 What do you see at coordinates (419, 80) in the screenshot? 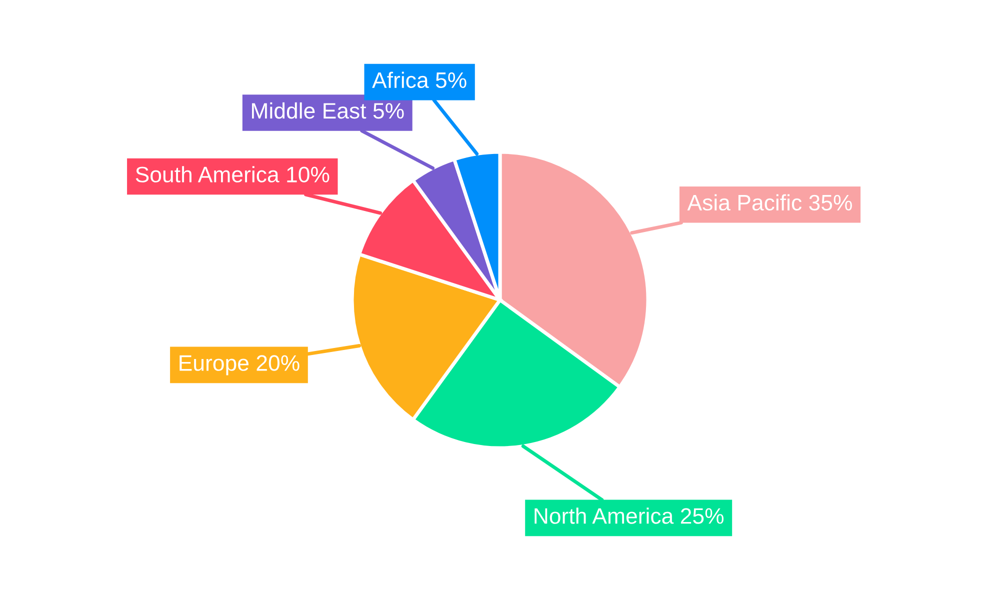
I see `slice-label: Africa 5%` at bounding box center [419, 80].